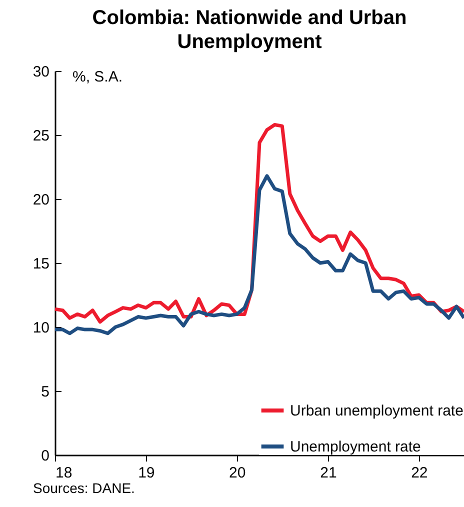 Image resolution: width=464 pixels, height=507 pixels. Describe the element at coordinates (237, 473) in the screenshot. I see `x-tick-label: 20` at that location.